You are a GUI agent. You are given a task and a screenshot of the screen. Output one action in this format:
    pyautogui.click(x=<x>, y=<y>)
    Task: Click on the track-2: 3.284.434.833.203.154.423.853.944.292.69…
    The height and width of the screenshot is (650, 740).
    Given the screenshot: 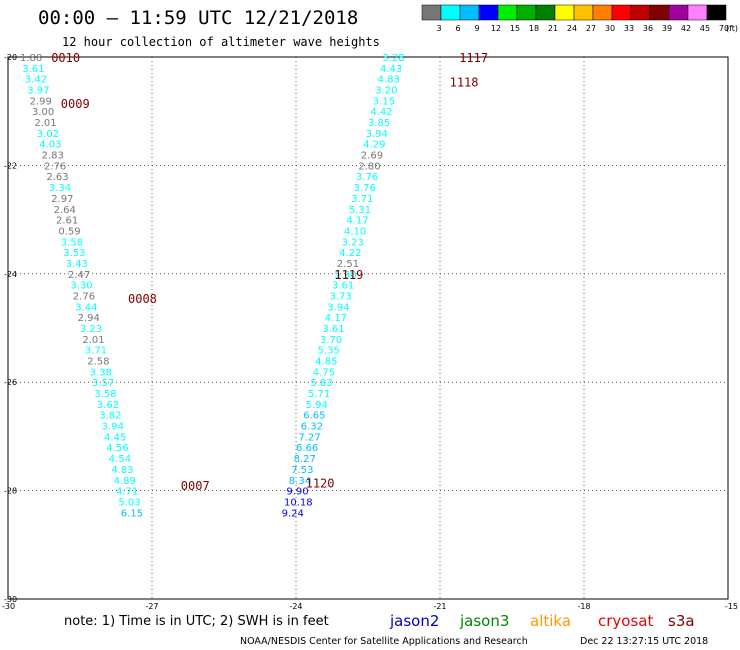 What is the action you would take?
    pyautogui.click(x=343, y=286)
    